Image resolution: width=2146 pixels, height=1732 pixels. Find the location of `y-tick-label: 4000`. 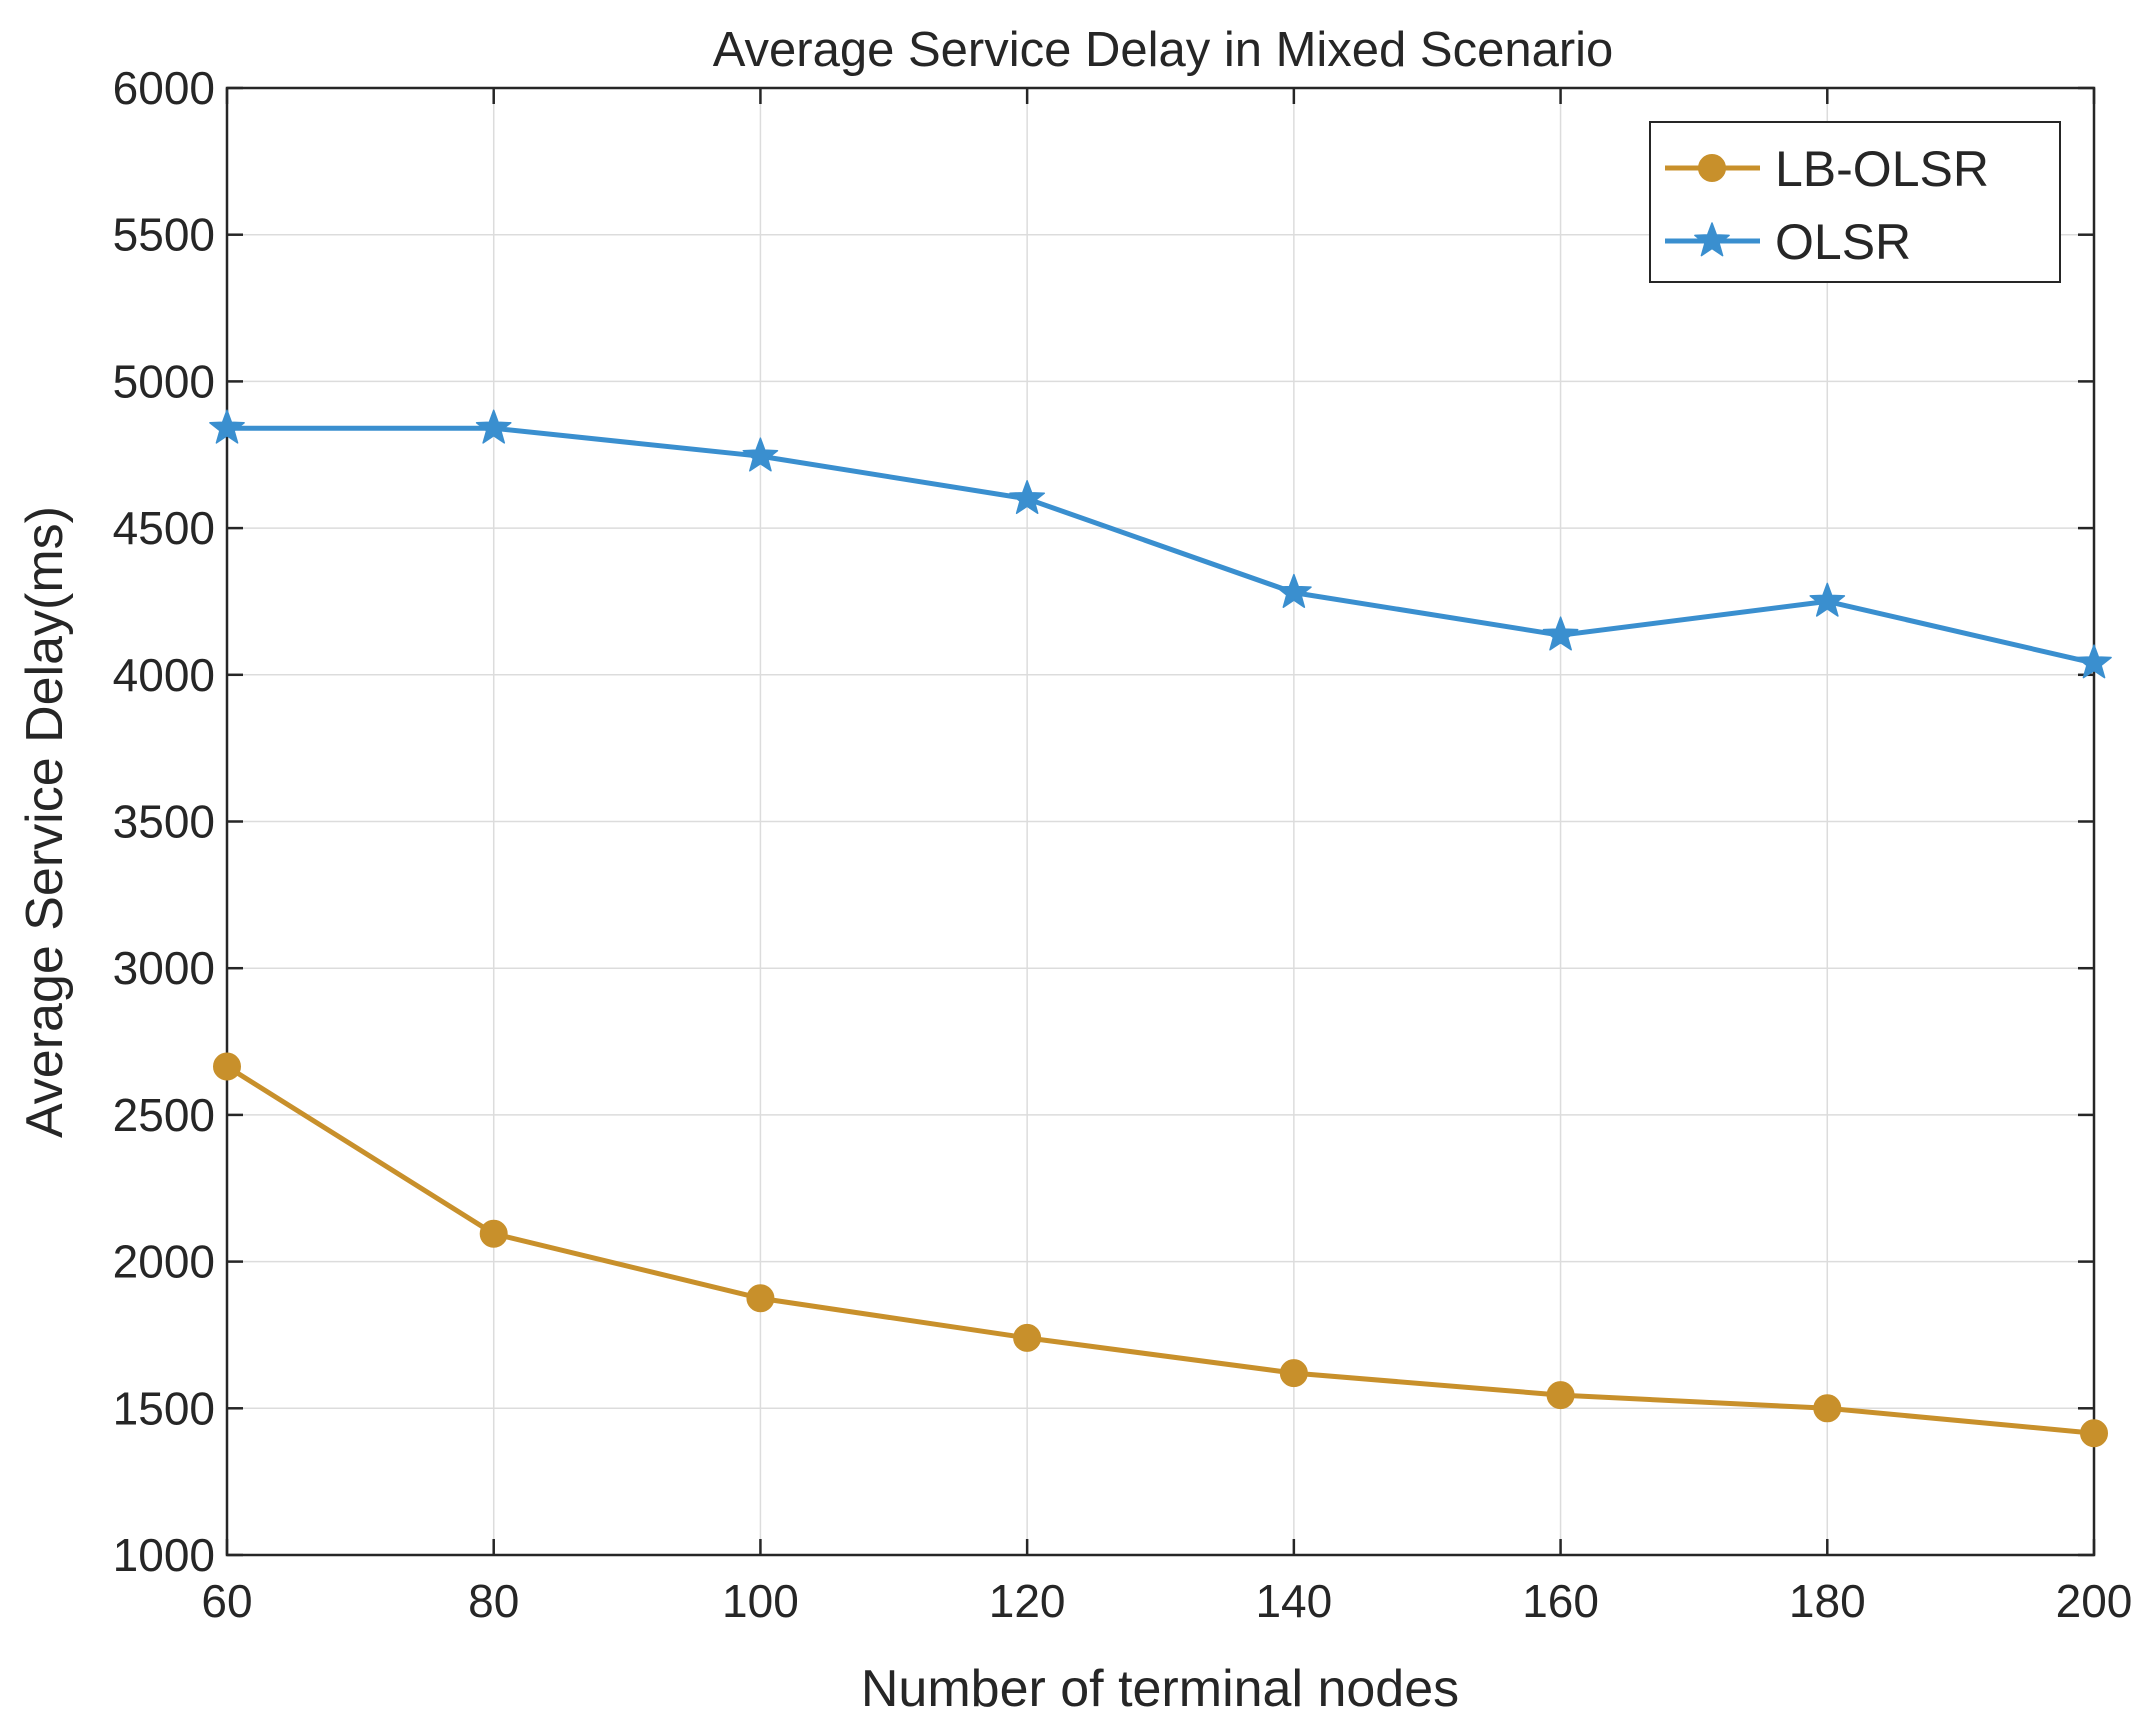

y-tick-label: 4000 is located at coordinates (164, 675).